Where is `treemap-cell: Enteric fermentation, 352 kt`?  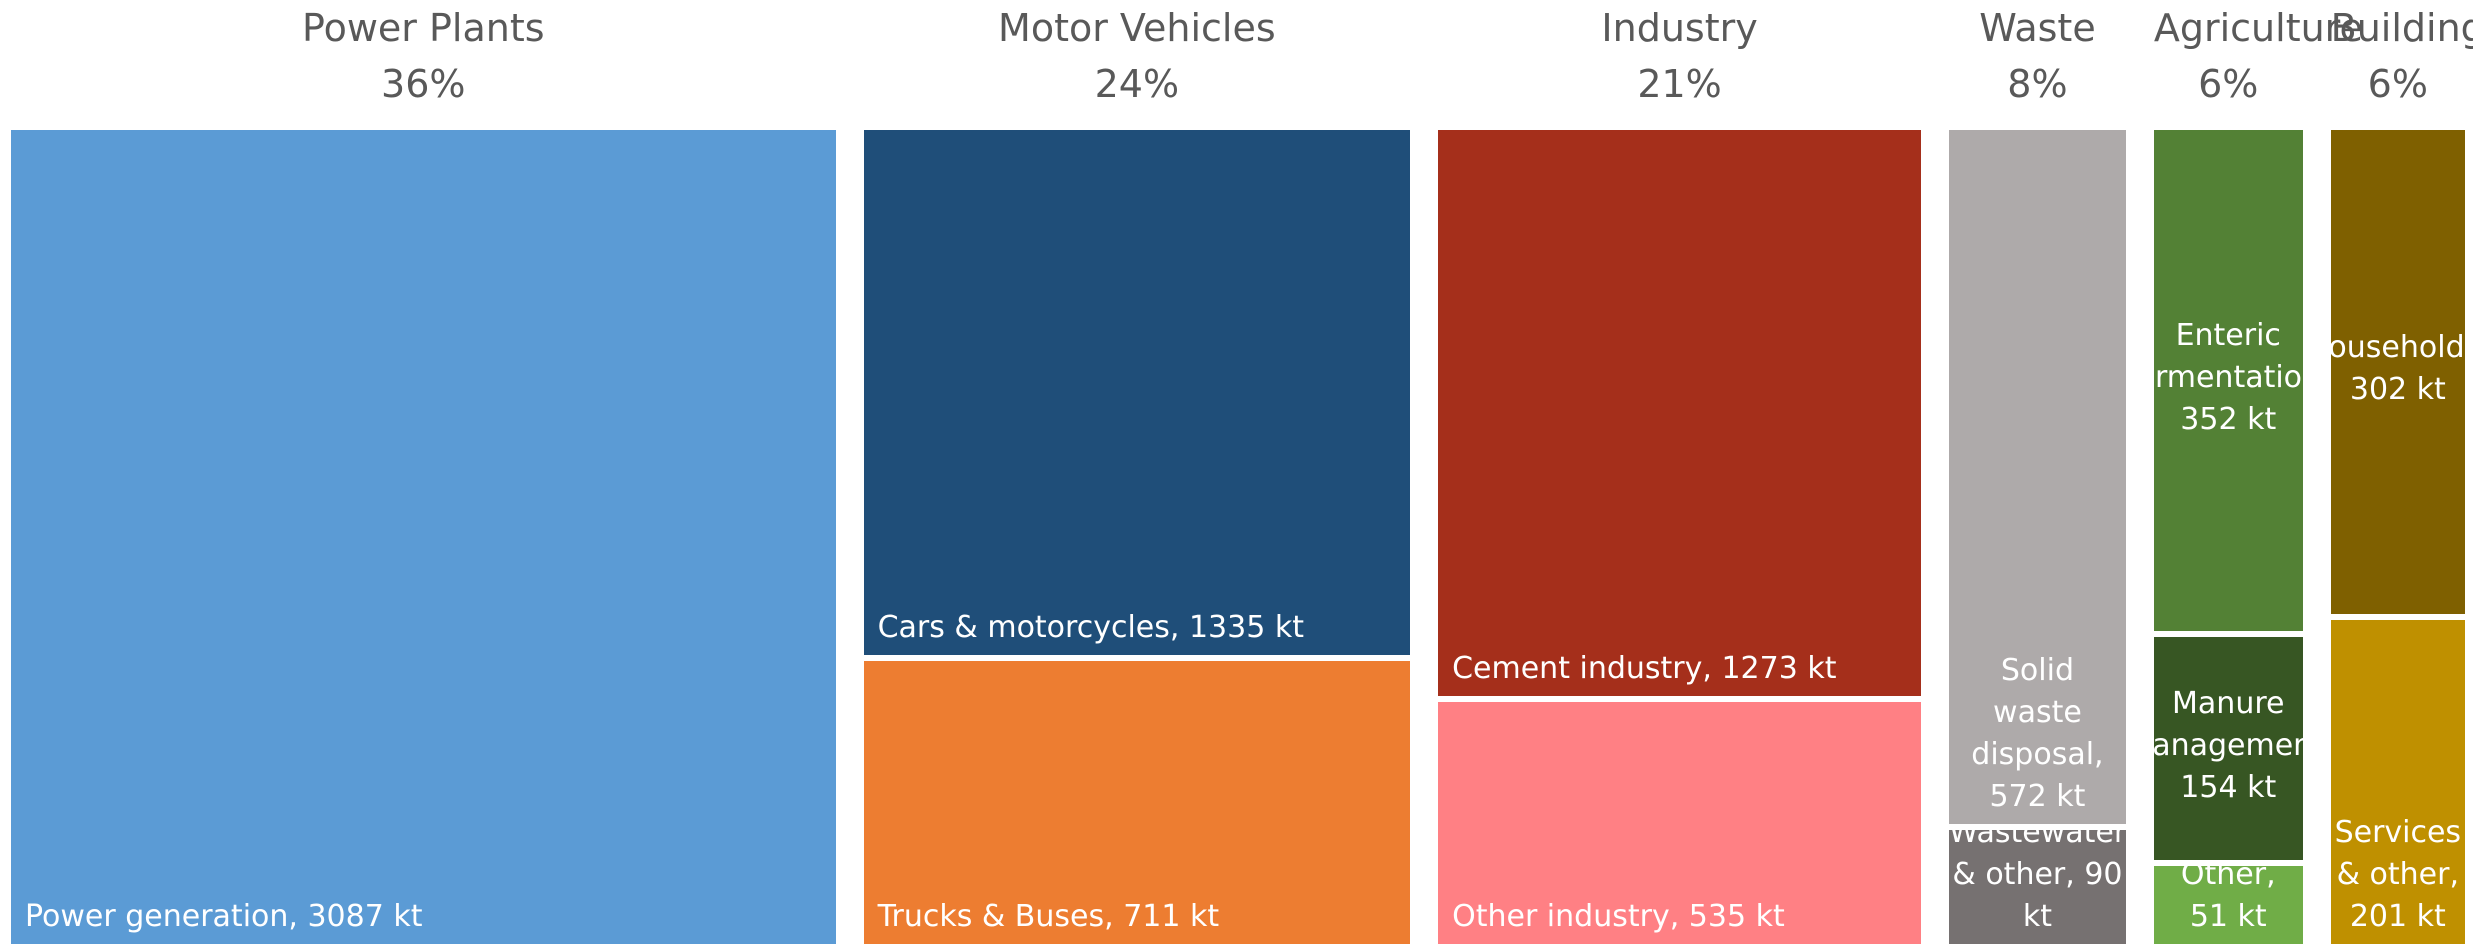
treemap-cell: Enteric fermentation, 352 kt is located at coordinates (2228, 381).